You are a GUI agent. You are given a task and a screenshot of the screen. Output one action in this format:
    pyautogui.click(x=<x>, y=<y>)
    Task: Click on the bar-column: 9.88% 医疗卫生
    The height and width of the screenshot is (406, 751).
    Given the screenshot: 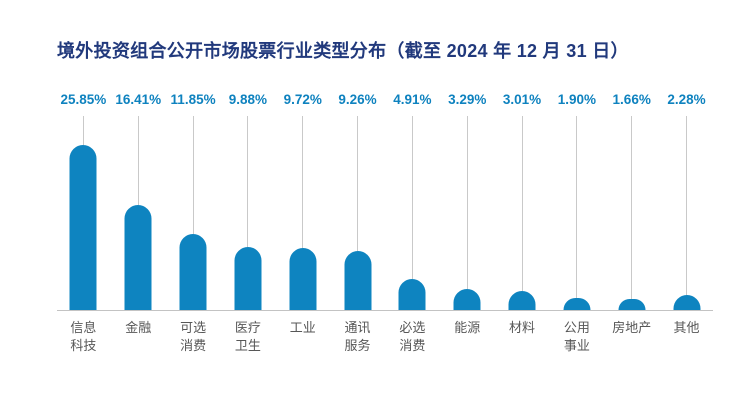 What is the action you would take?
    pyautogui.click(x=247, y=223)
    